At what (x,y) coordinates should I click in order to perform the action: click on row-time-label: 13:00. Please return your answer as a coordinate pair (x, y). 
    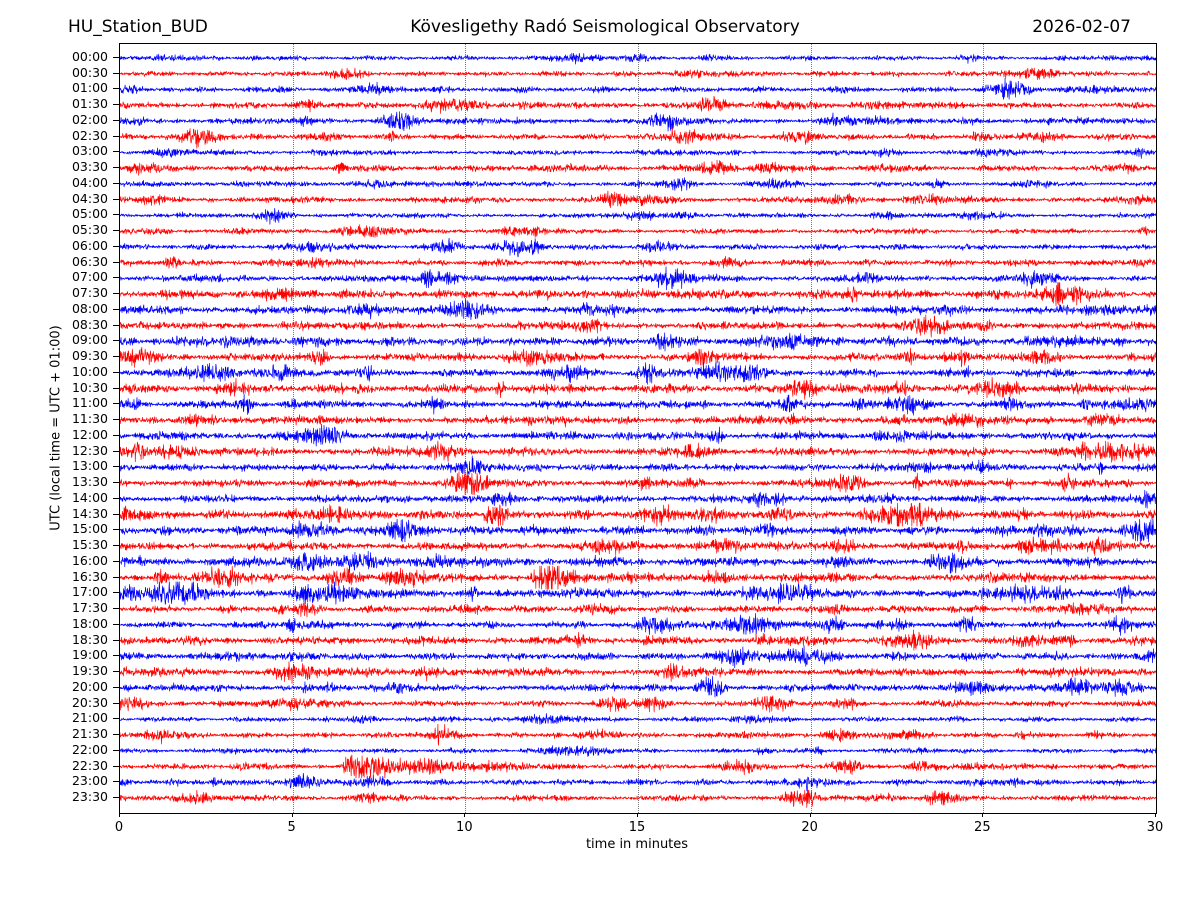
    Looking at the image, I should click on (89, 466).